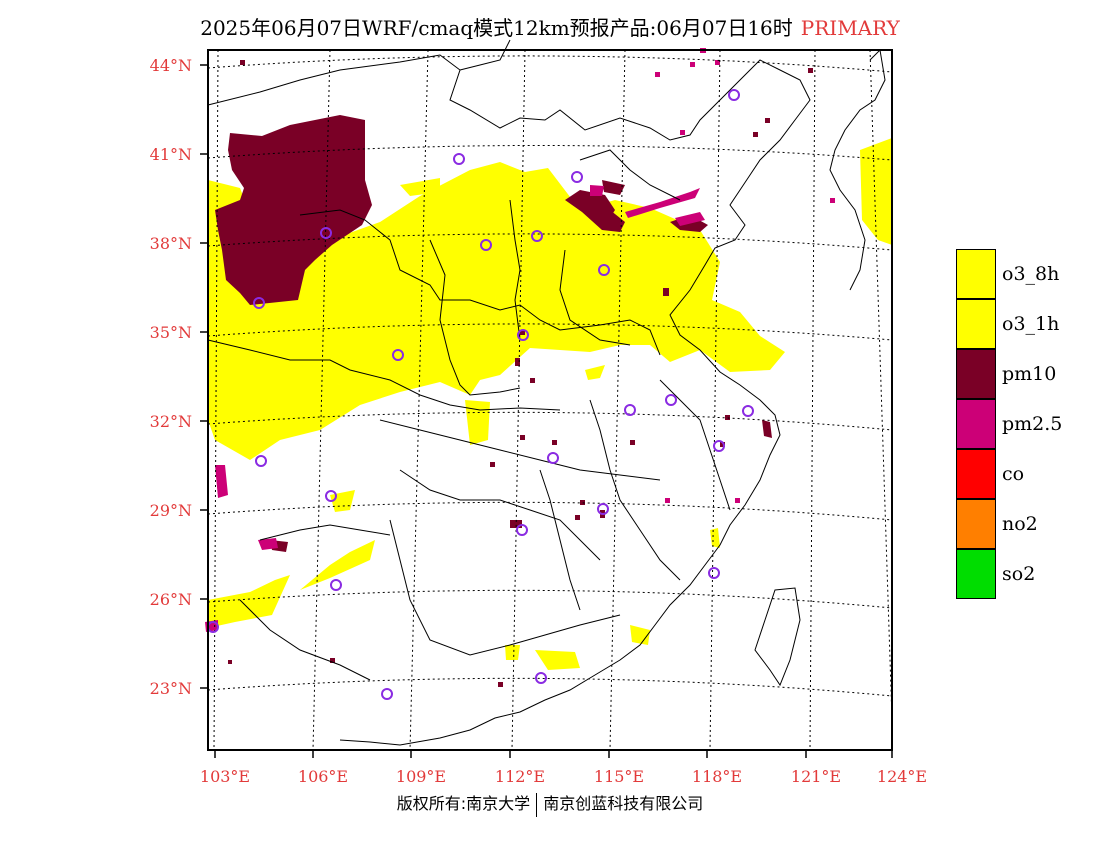 This screenshot has width=1100, height=850. Describe the element at coordinates (171, 243) in the screenshot. I see `lat-label: 38°N` at that location.